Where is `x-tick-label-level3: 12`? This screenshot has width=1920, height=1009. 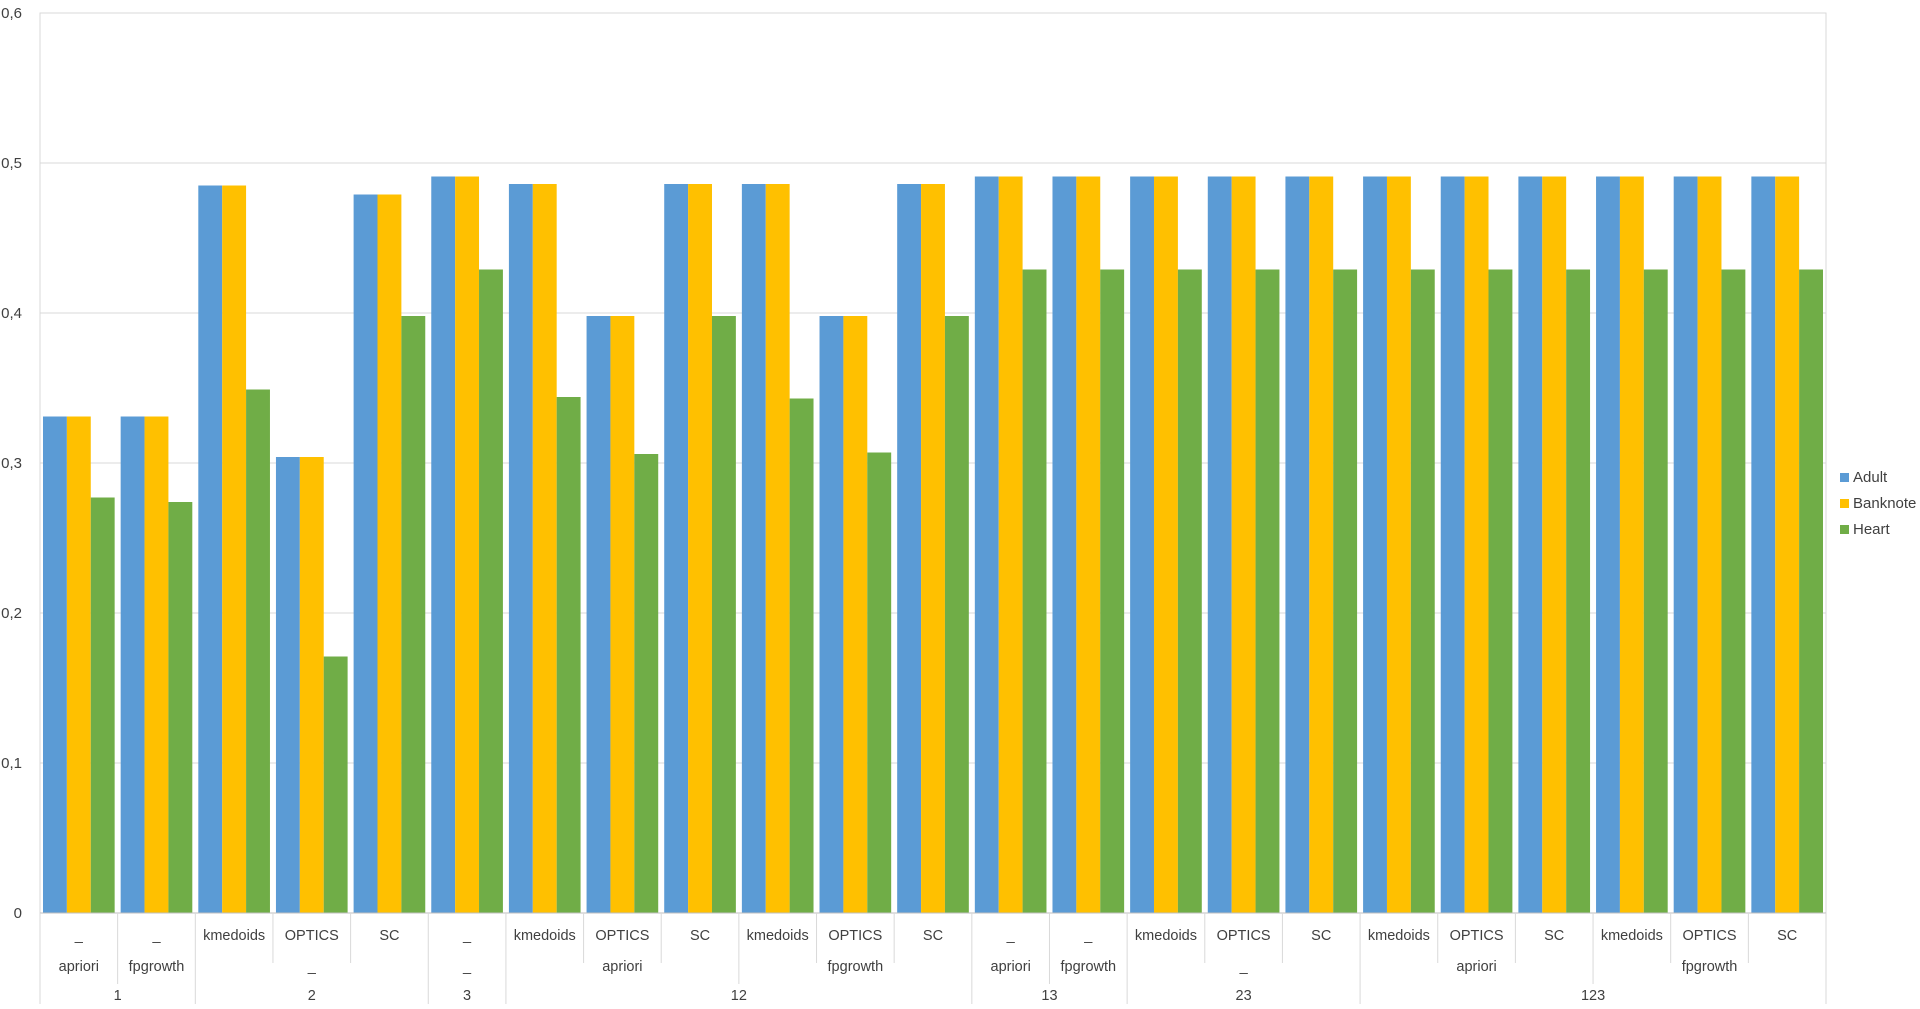 x-tick-label-level3: 12 is located at coordinates (739, 996).